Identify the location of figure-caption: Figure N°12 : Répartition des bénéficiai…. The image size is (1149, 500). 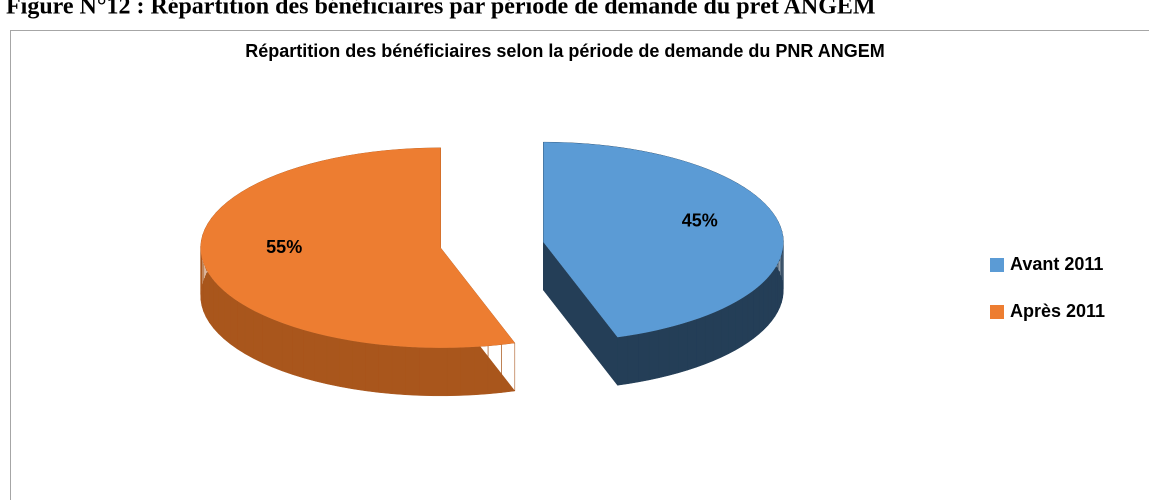
(441, 10).